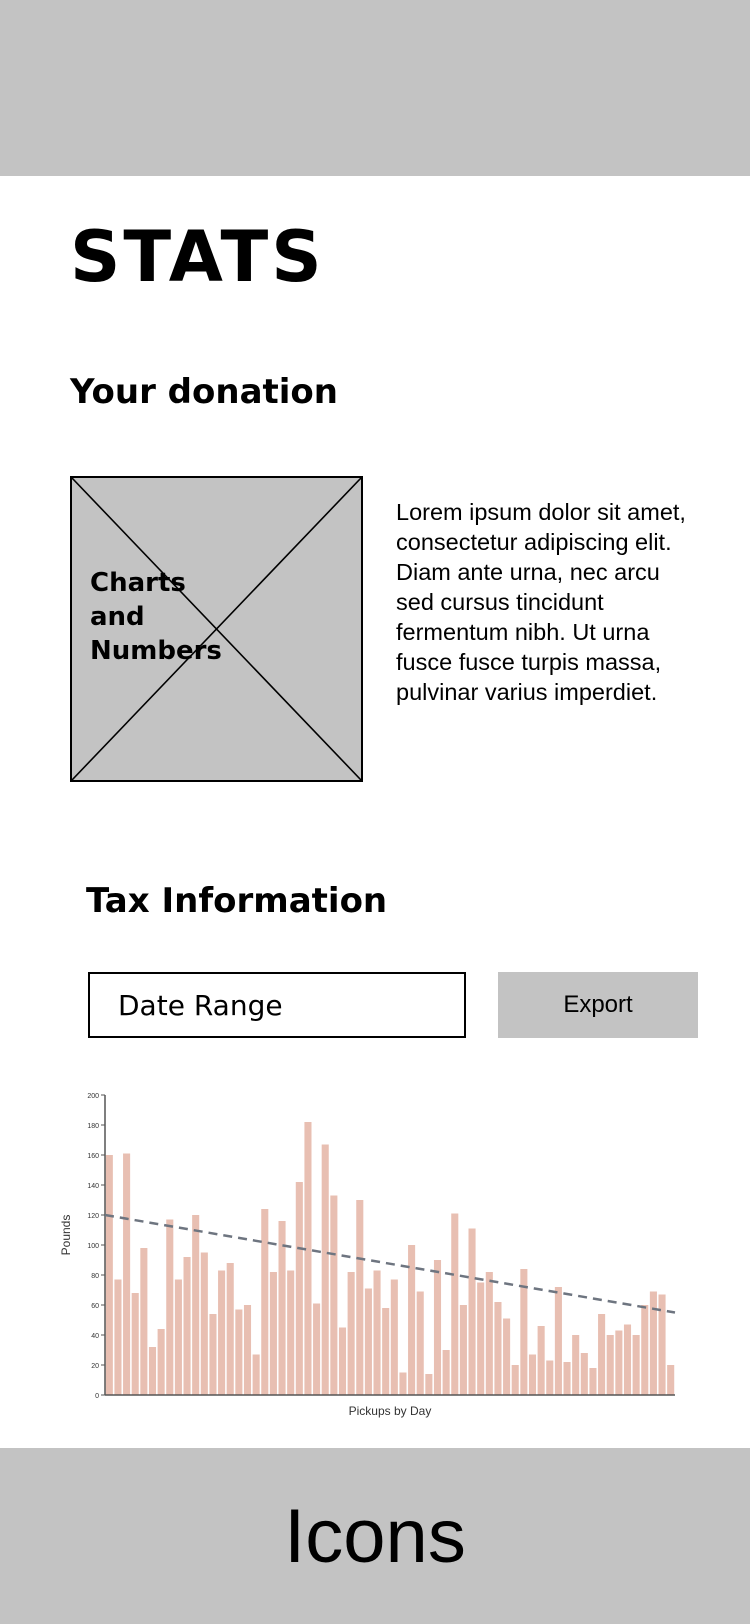  I want to click on chart-y-tick-label: 100, so click(93, 1246).